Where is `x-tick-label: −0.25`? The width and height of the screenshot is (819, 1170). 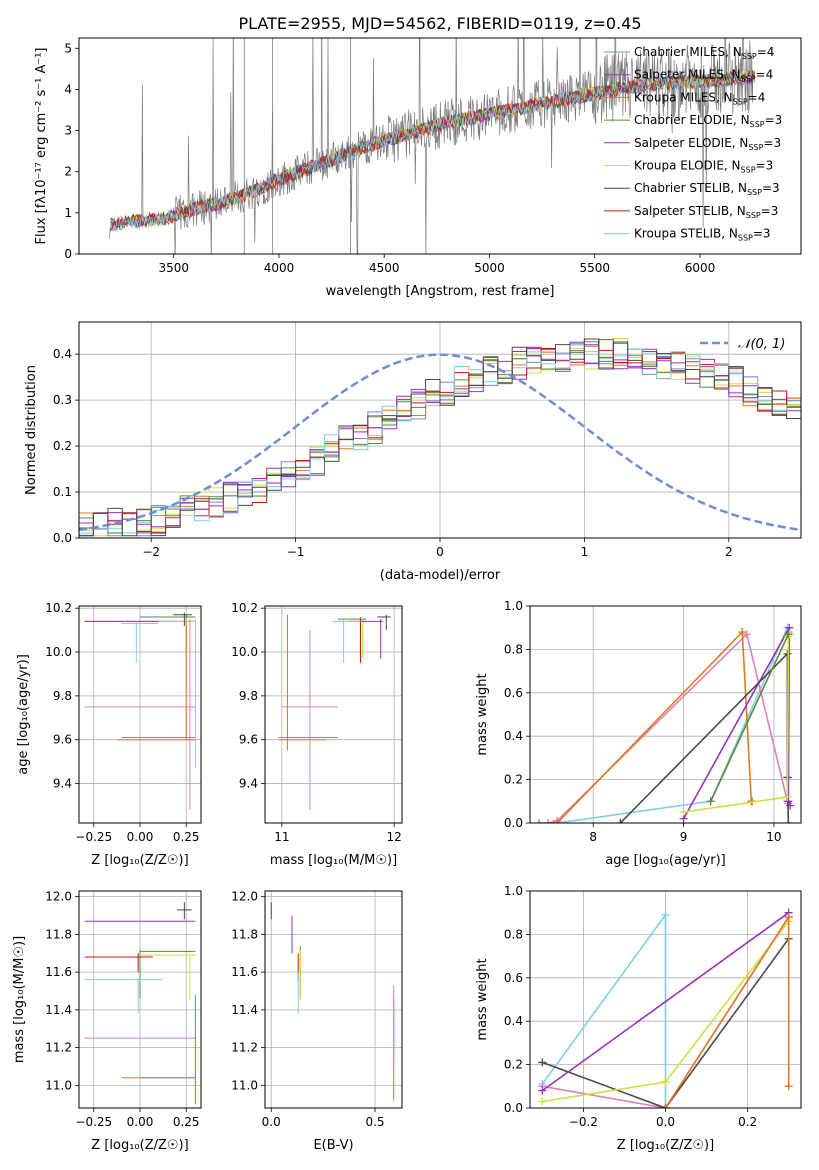
x-tick-label: −0.25 is located at coordinates (93, 837).